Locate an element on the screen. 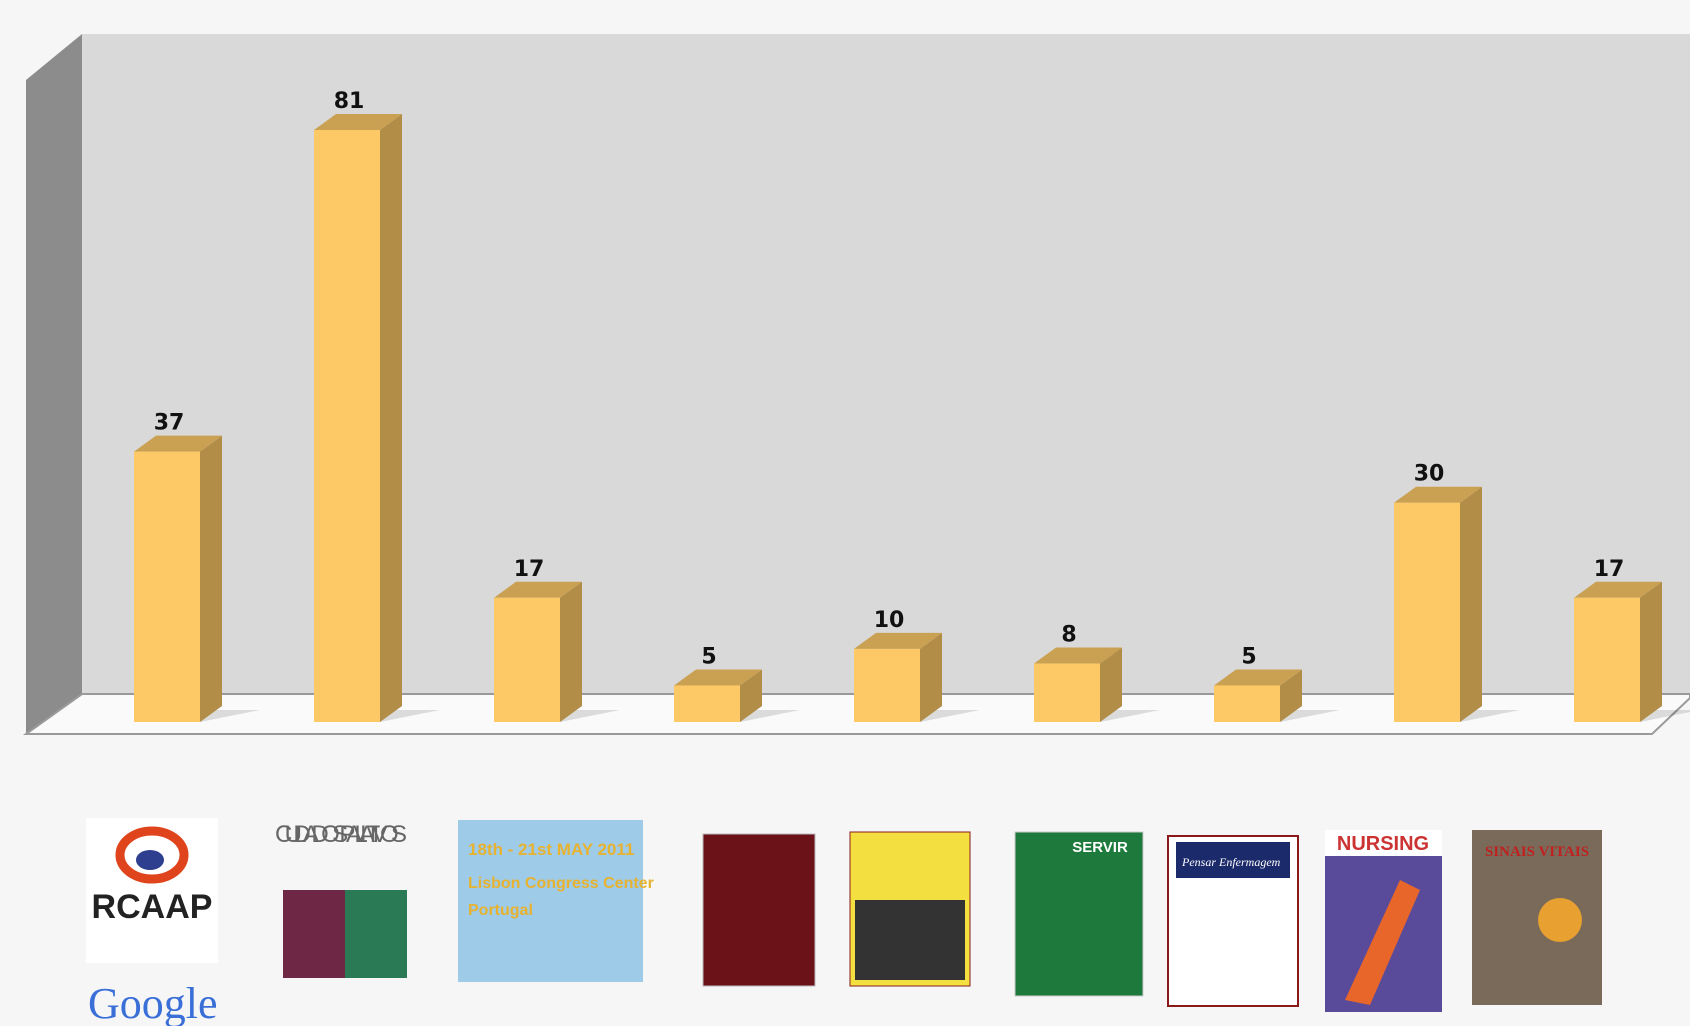  logo-text: Google is located at coordinates (153, 1002).